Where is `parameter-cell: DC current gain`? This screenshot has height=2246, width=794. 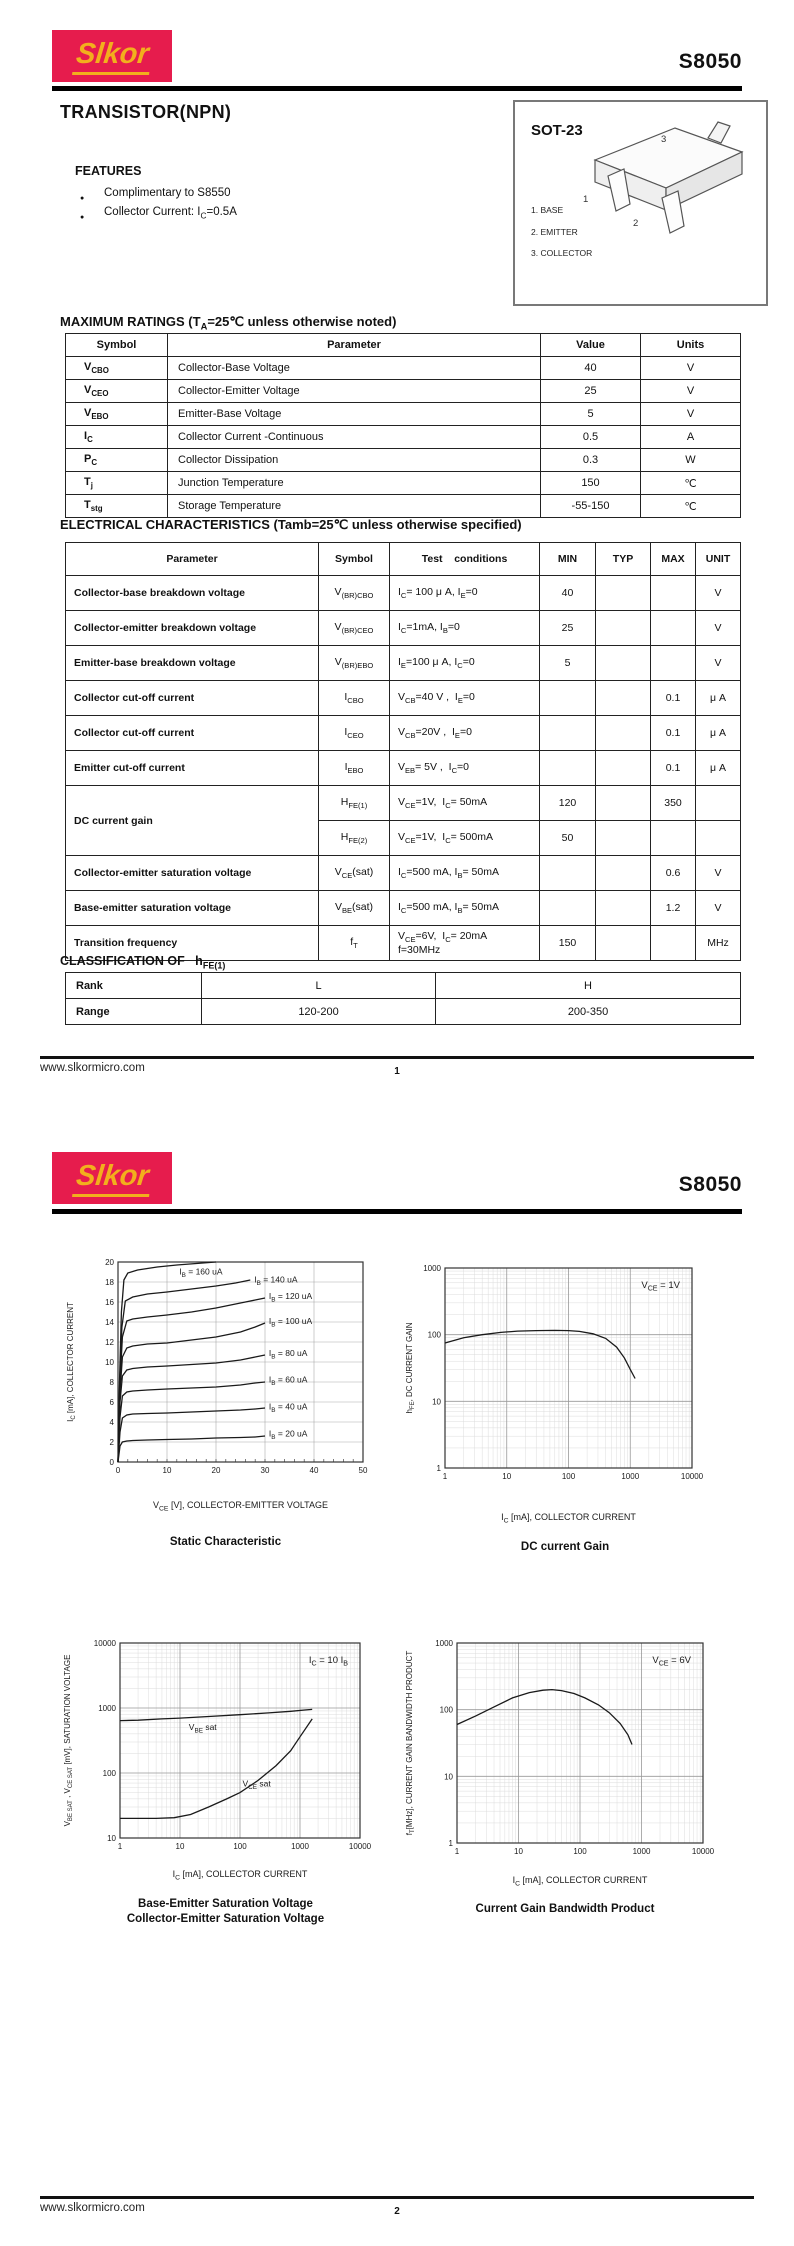
parameter-cell: DC current gain is located at coordinates (192, 820).